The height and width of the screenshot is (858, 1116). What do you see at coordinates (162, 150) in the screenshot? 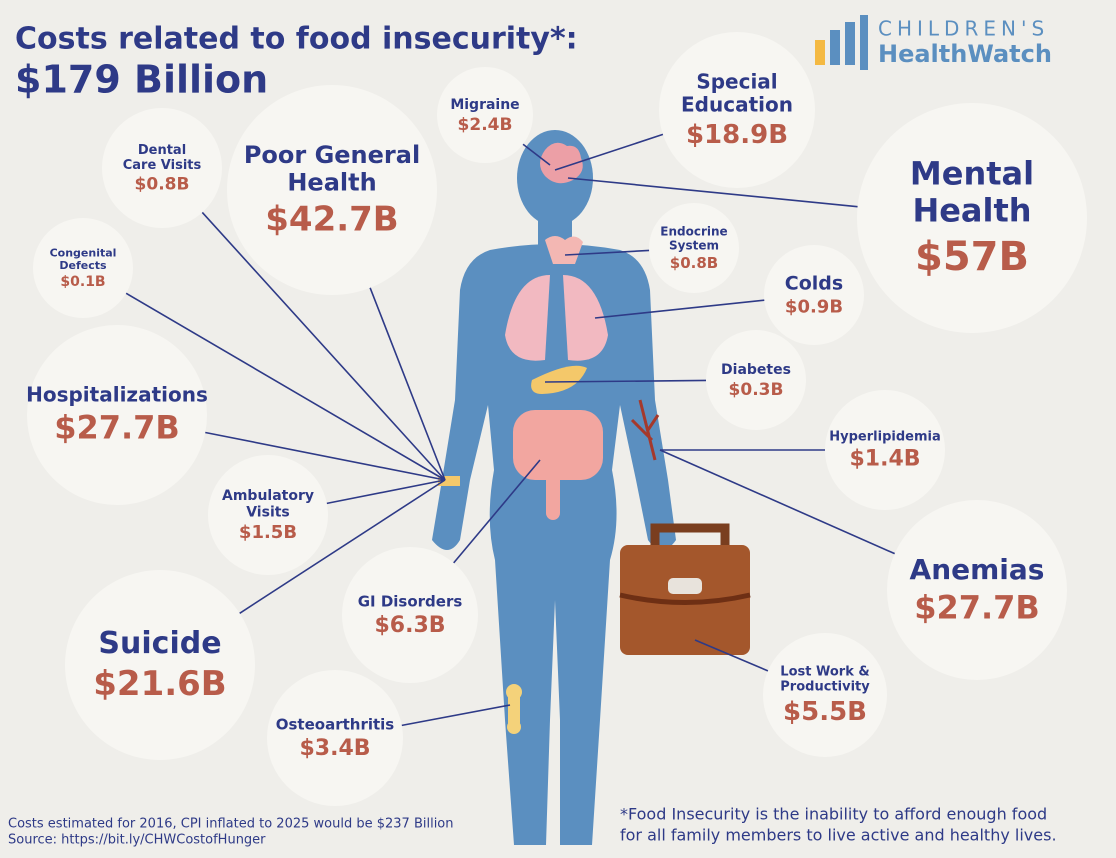
I see `node-label: Dental` at bounding box center [162, 150].